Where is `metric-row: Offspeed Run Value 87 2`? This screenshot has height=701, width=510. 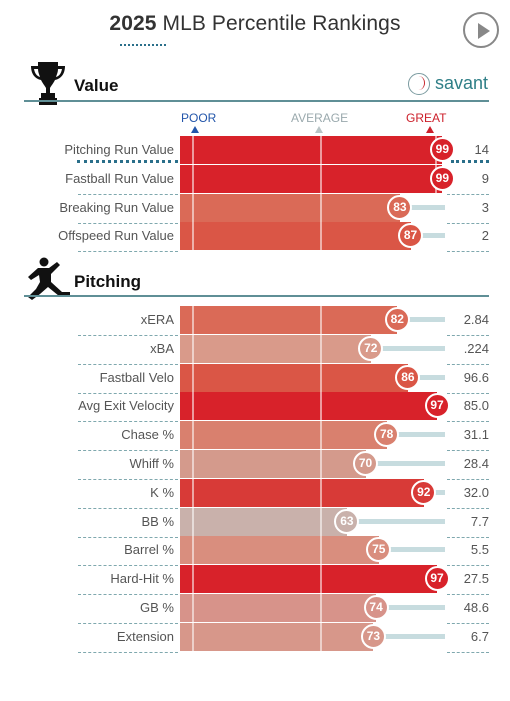 metric-row: Offspeed Run Value 87 2 is located at coordinates (255, 236).